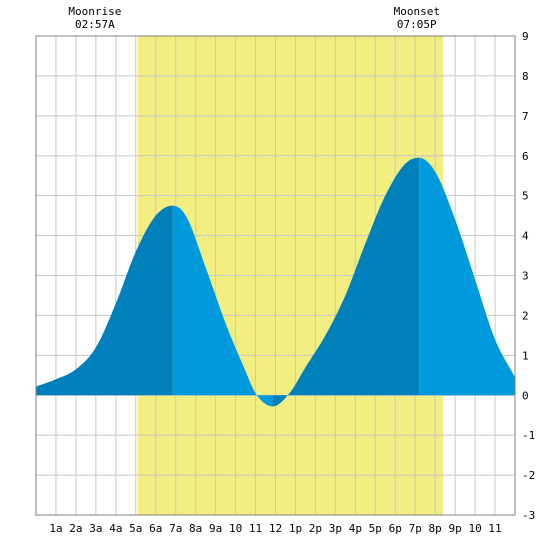  Describe the element at coordinates (417, 11) in the screenshot. I see `moonset-label: Moonset` at that location.